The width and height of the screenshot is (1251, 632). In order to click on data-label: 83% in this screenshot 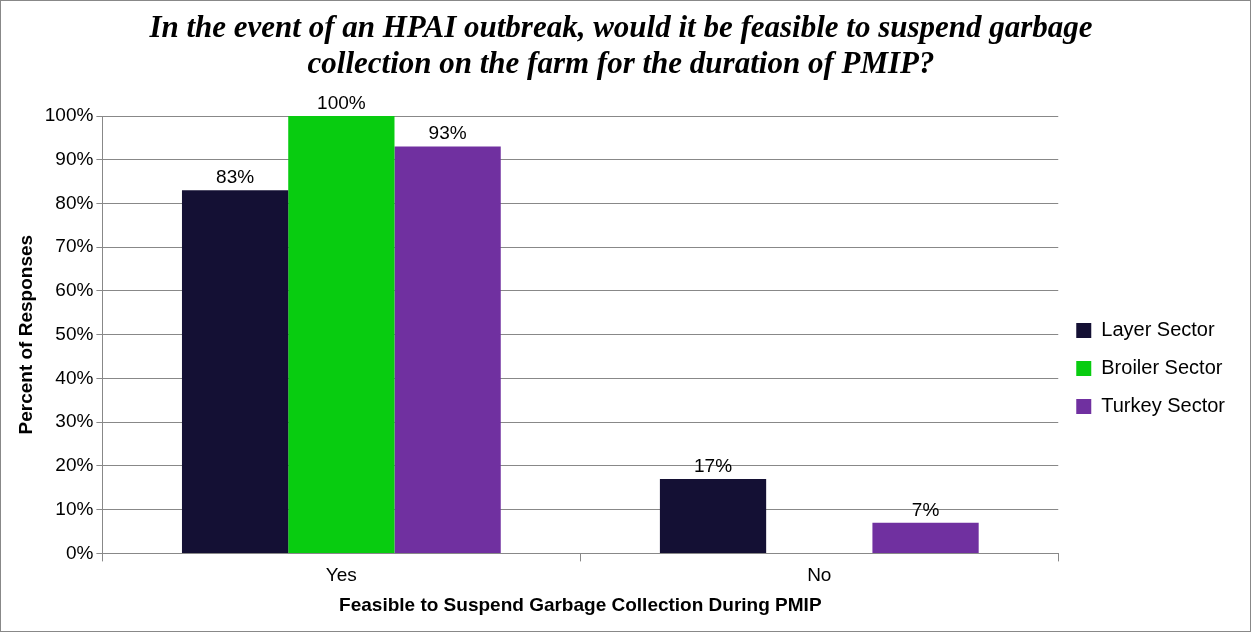, I will do `click(235, 177)`.